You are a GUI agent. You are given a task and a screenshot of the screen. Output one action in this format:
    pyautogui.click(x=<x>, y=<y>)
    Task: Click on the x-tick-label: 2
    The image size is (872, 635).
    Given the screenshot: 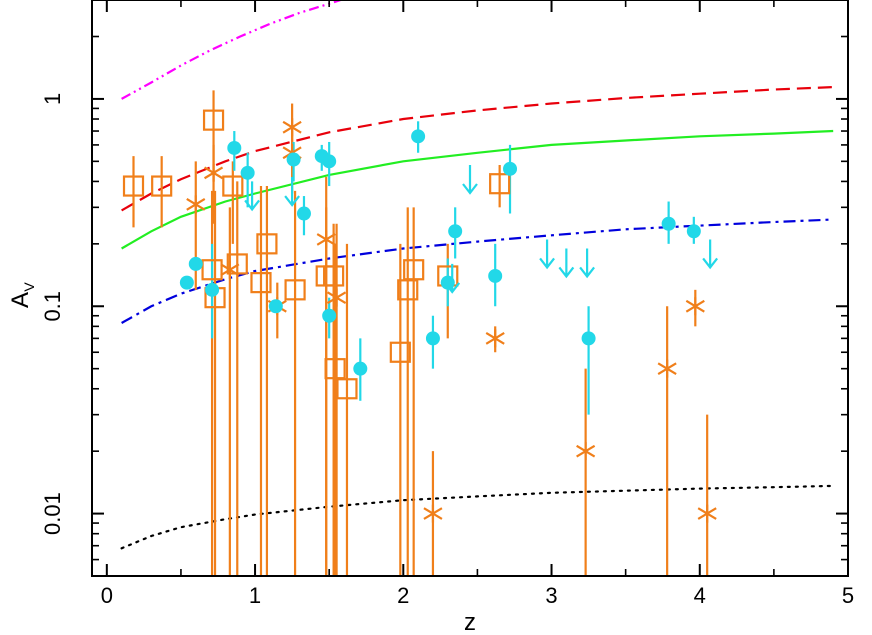 What is the action you would take?
    pyautogui.click(x=403, y=595)
    